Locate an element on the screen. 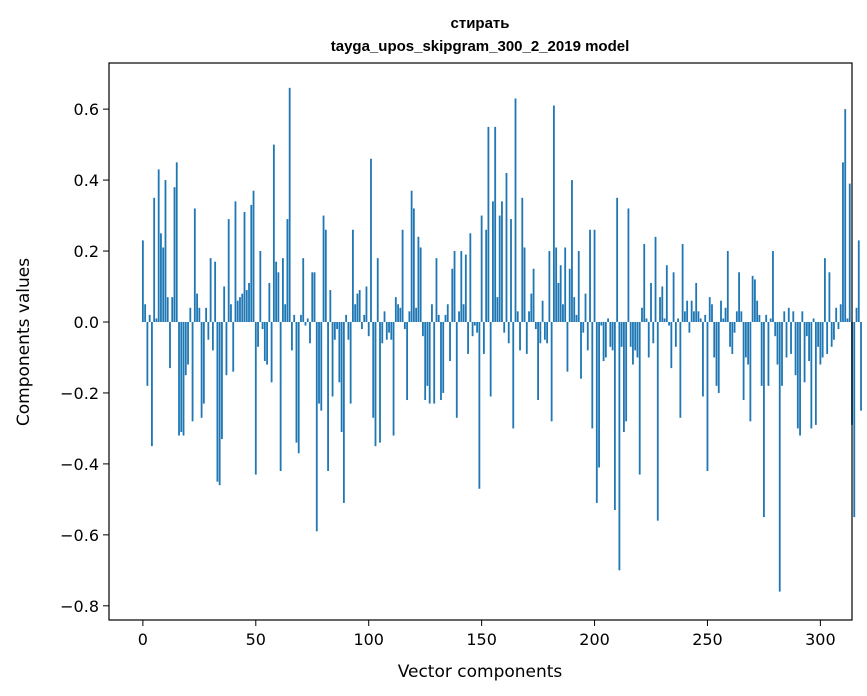  y-tick-label: 0.0 is located at coordinates (86, 322).